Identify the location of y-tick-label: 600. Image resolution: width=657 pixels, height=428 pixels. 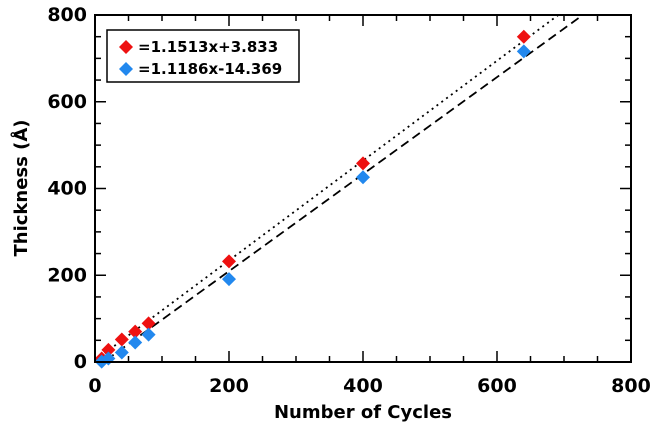
(67, 102).